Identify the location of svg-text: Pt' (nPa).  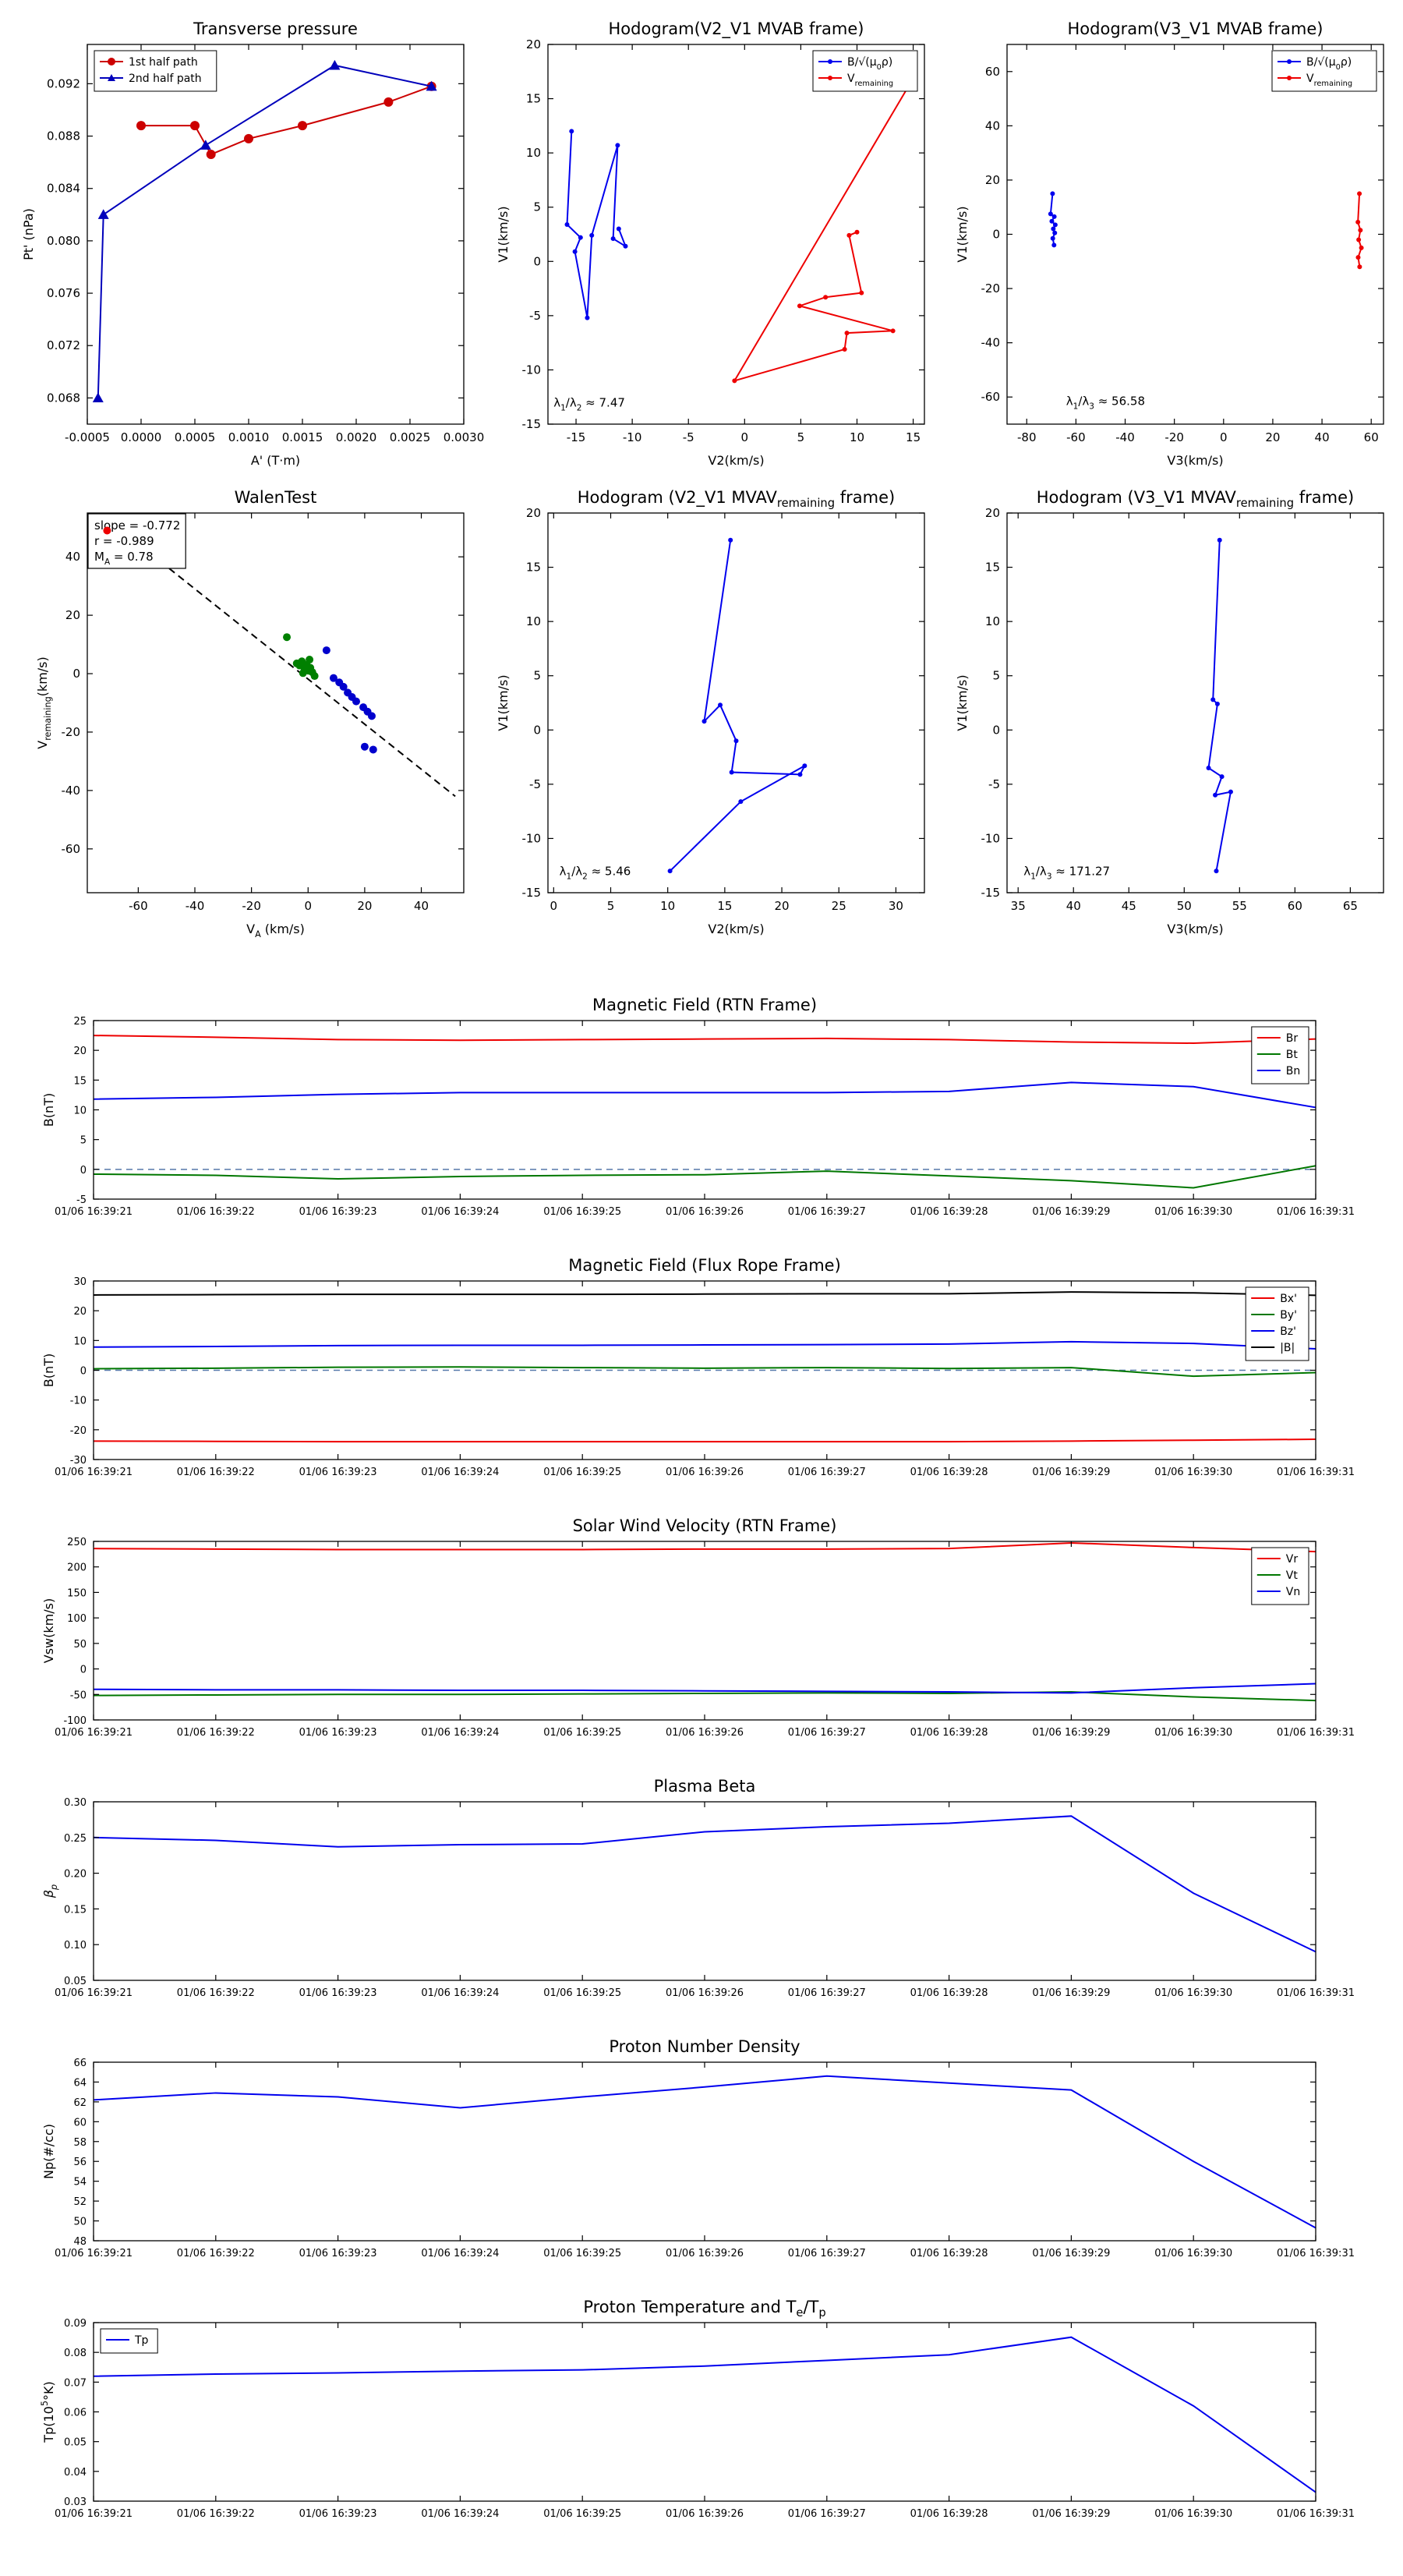
(28, 234).